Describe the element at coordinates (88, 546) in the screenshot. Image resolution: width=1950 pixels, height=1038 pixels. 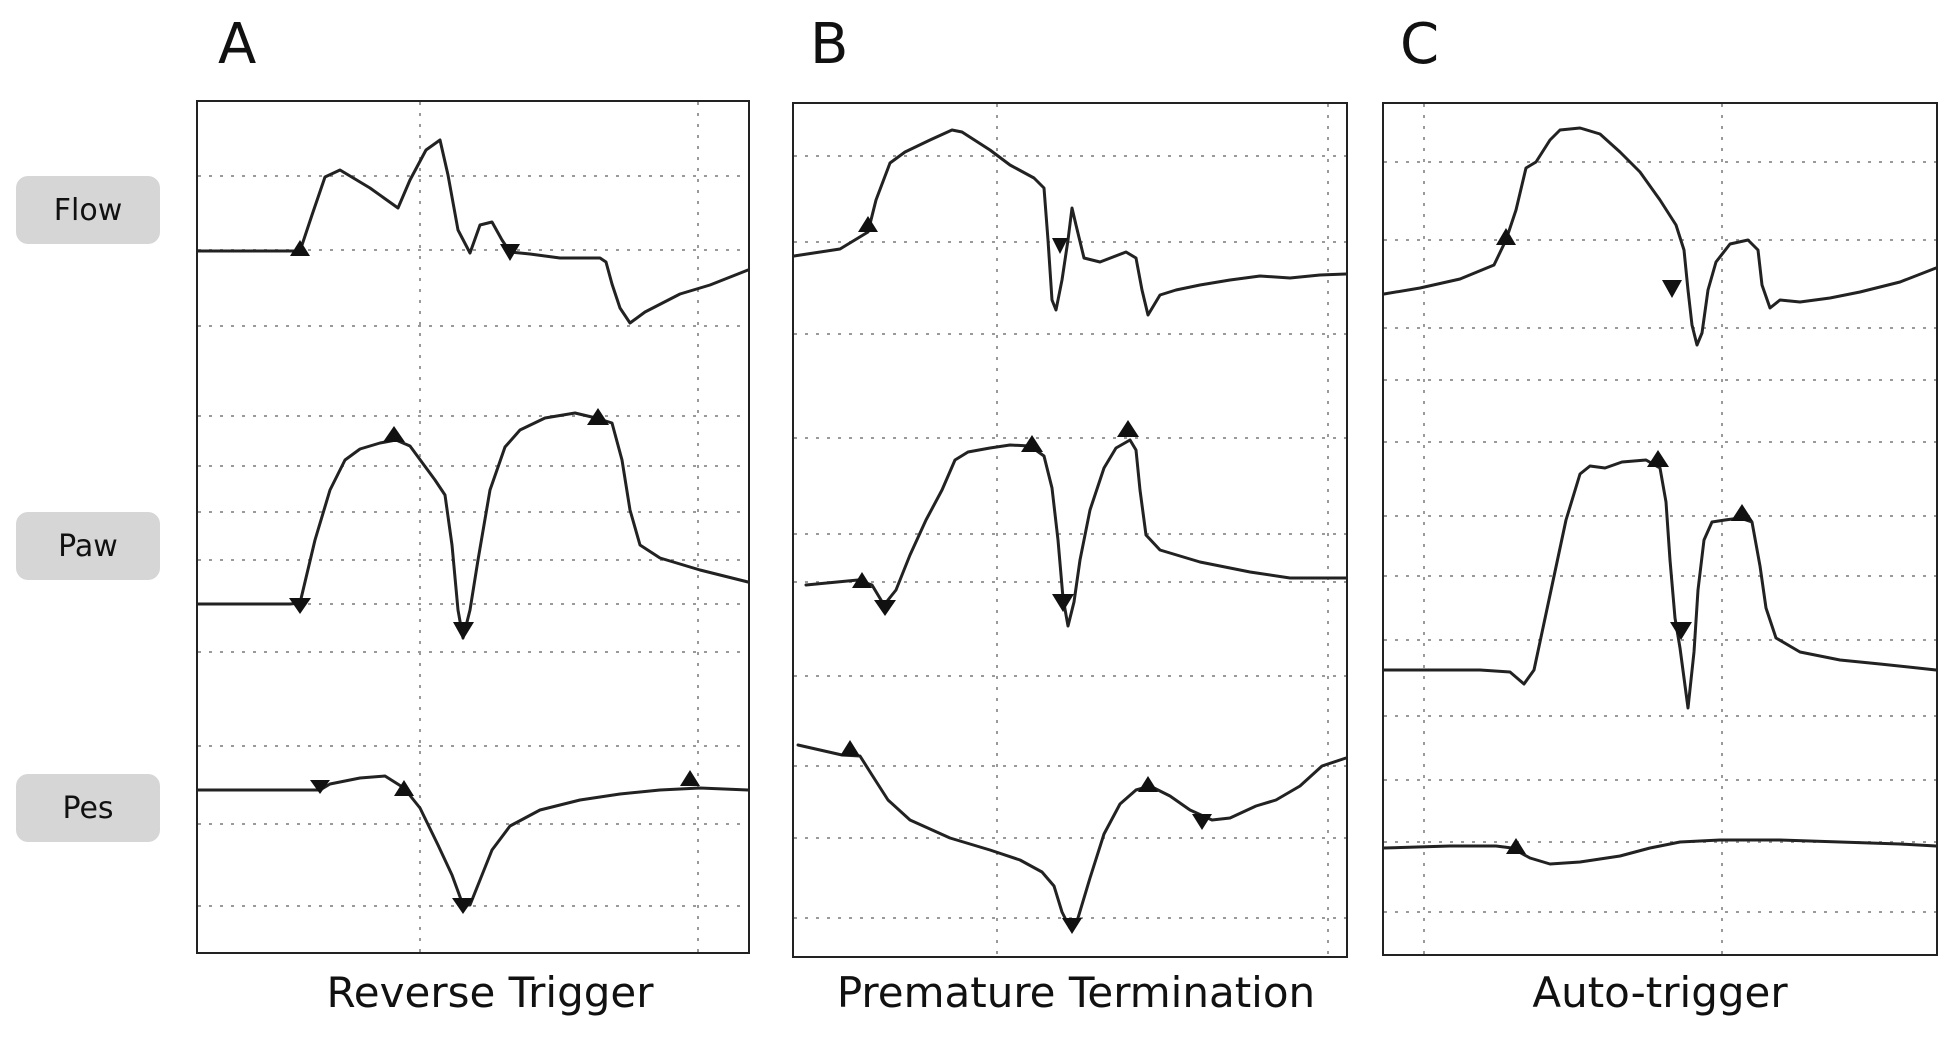
I see `paw-label: Paw` at that location.